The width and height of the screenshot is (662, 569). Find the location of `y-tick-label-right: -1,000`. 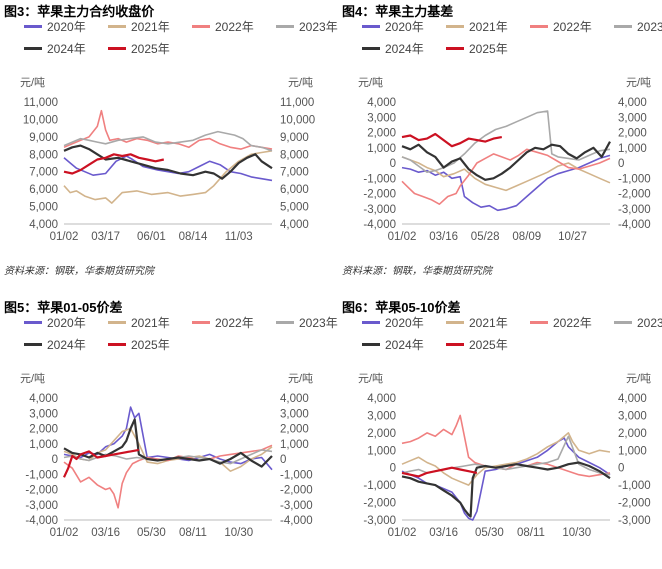

y-tick-label-right: -1,000 is located at coordinates (634, 486).